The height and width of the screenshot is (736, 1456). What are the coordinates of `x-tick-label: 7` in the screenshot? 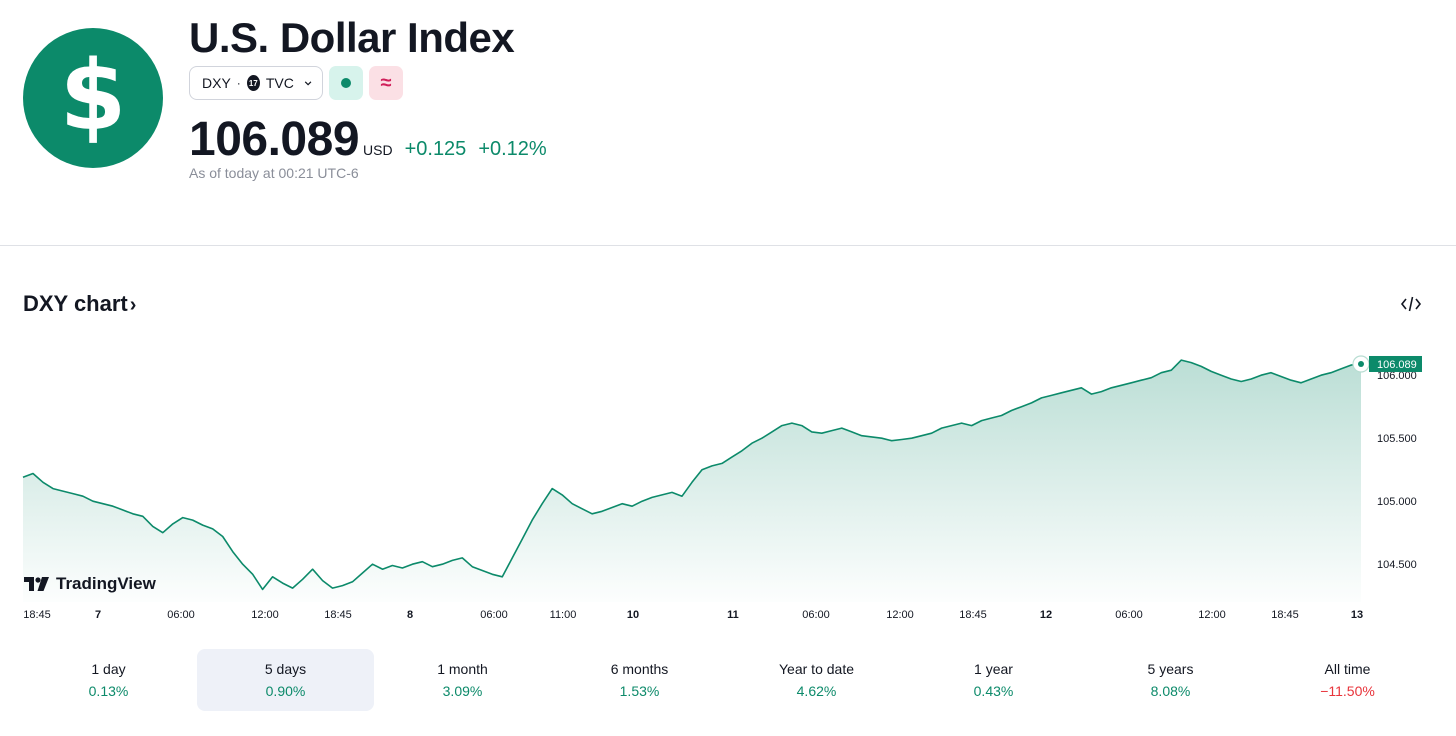 It's located at (98, 615).